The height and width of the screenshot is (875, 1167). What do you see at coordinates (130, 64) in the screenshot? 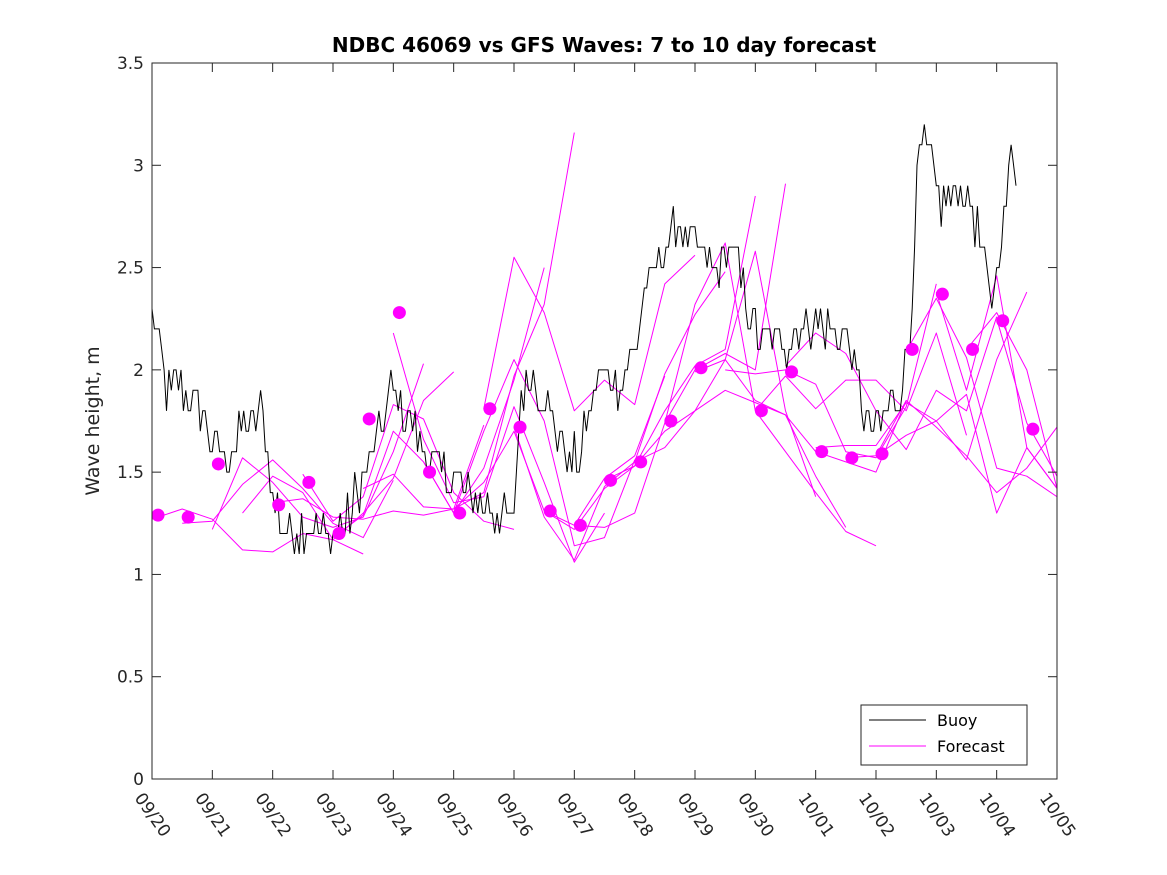
I see `y-tick-label: 3.5` at bounding box center [130, 64].